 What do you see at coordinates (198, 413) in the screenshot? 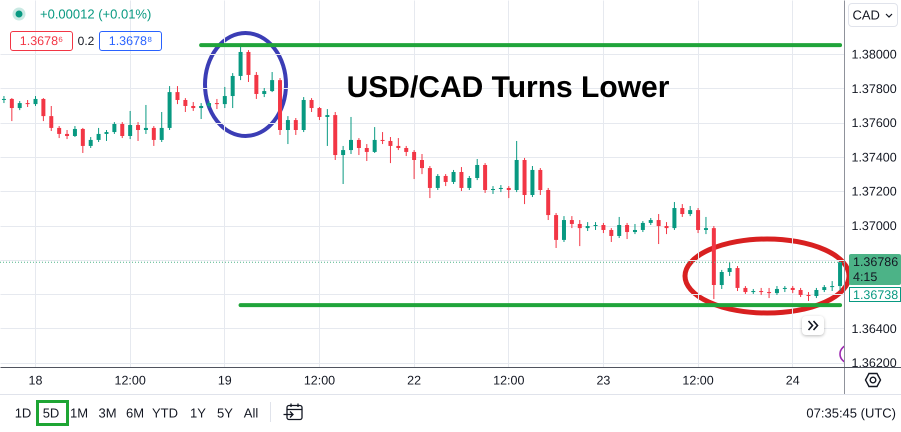
I see `text: 1Y` at bounding box center [198, 413].